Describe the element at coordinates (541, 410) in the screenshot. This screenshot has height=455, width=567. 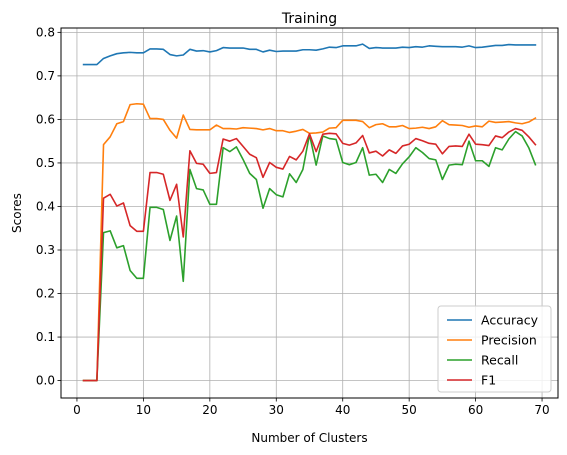
I see `x-tick-label: 70` at that location.